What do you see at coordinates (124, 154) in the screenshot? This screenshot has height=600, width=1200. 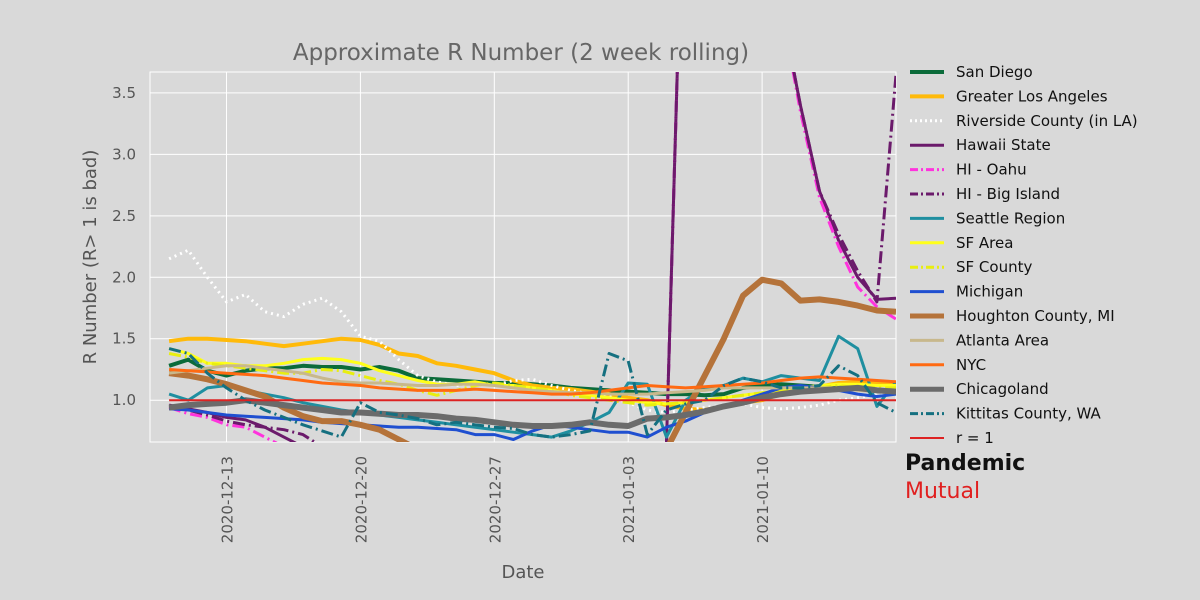 I see `y-tick-label: 3.0` at bounding box center [124, 154].